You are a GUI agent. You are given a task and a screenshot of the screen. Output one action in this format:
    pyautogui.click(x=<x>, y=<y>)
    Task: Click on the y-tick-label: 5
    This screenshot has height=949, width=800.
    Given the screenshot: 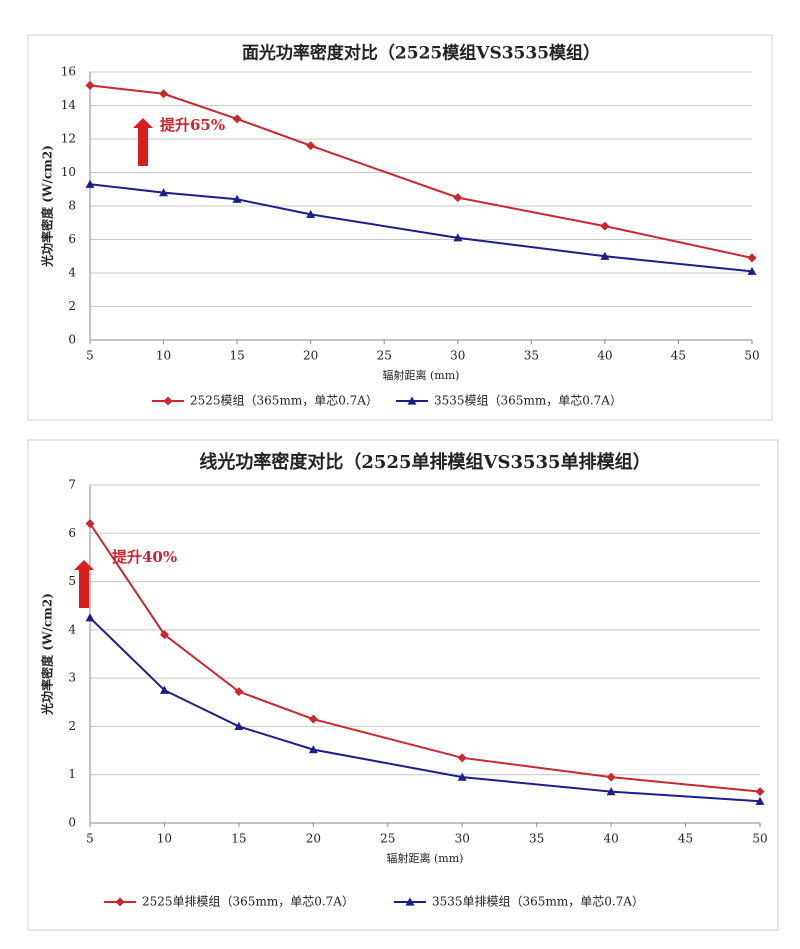 What is the action you would take?
    pyautogui.click(x=72, y=581)
    